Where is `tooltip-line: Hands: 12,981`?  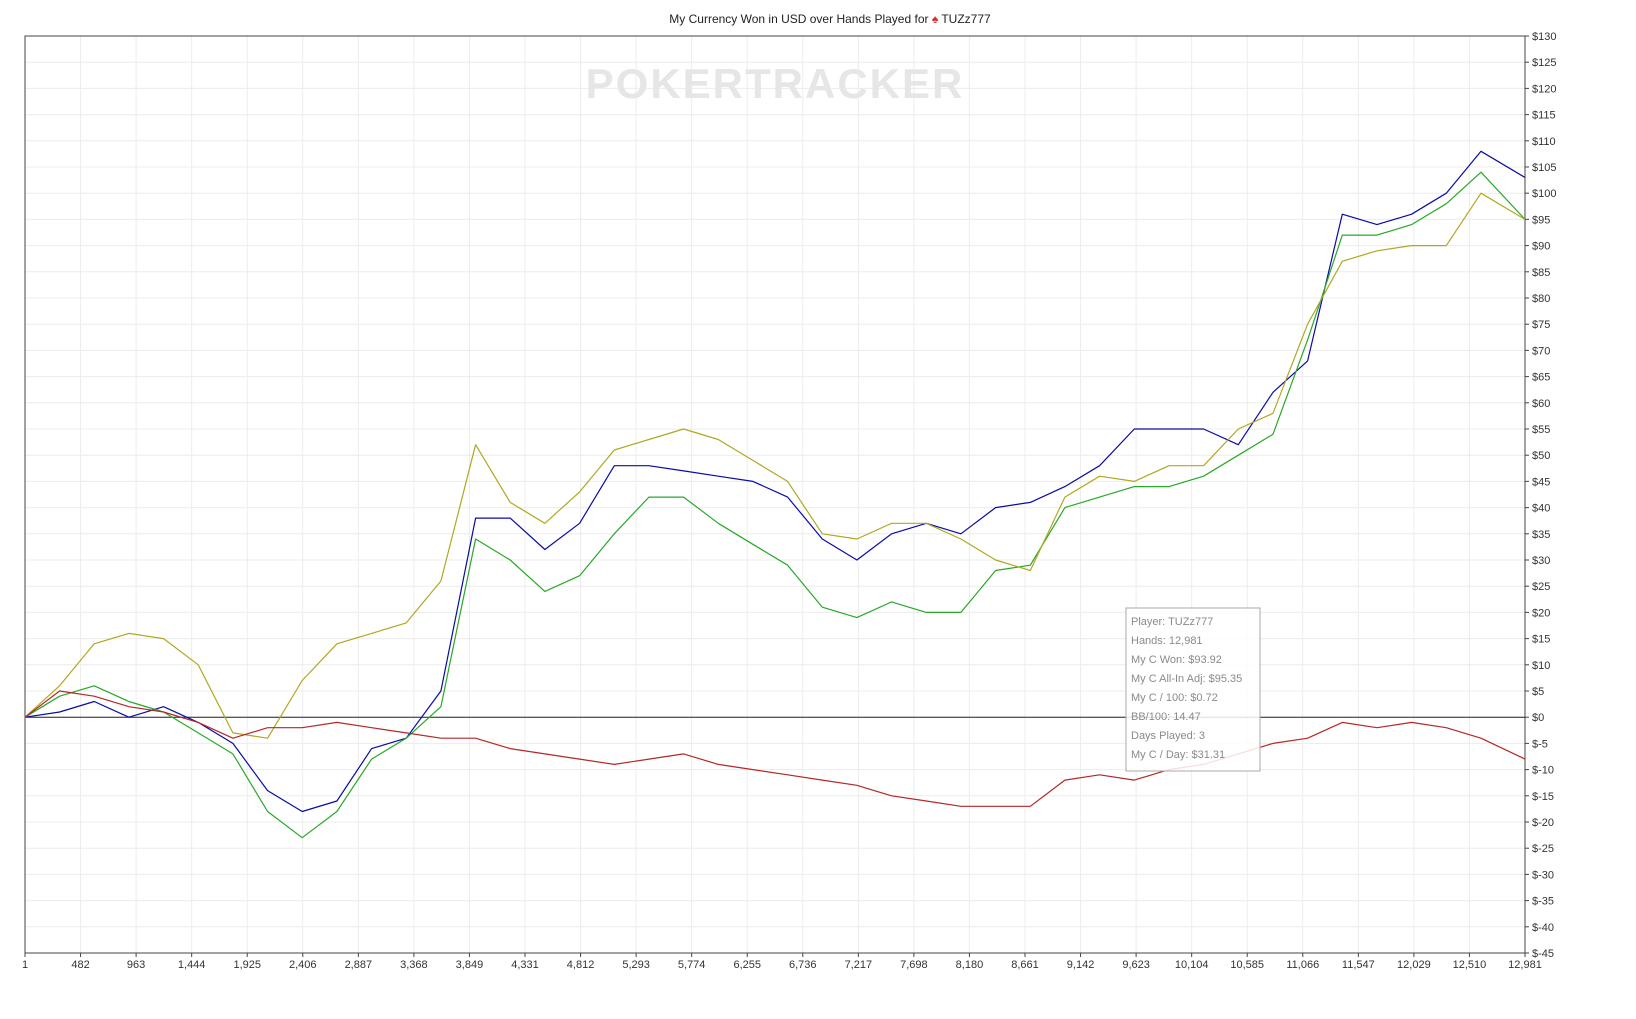 tooltip-line: Hands: 12,981 is located at coordinates (1167, 641).